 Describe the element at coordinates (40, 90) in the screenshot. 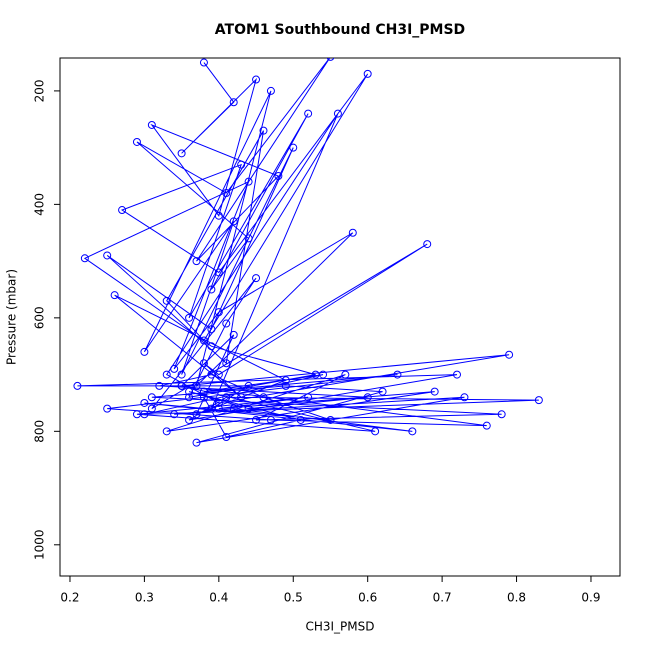

I see `y-tick-label: 200` at that location.